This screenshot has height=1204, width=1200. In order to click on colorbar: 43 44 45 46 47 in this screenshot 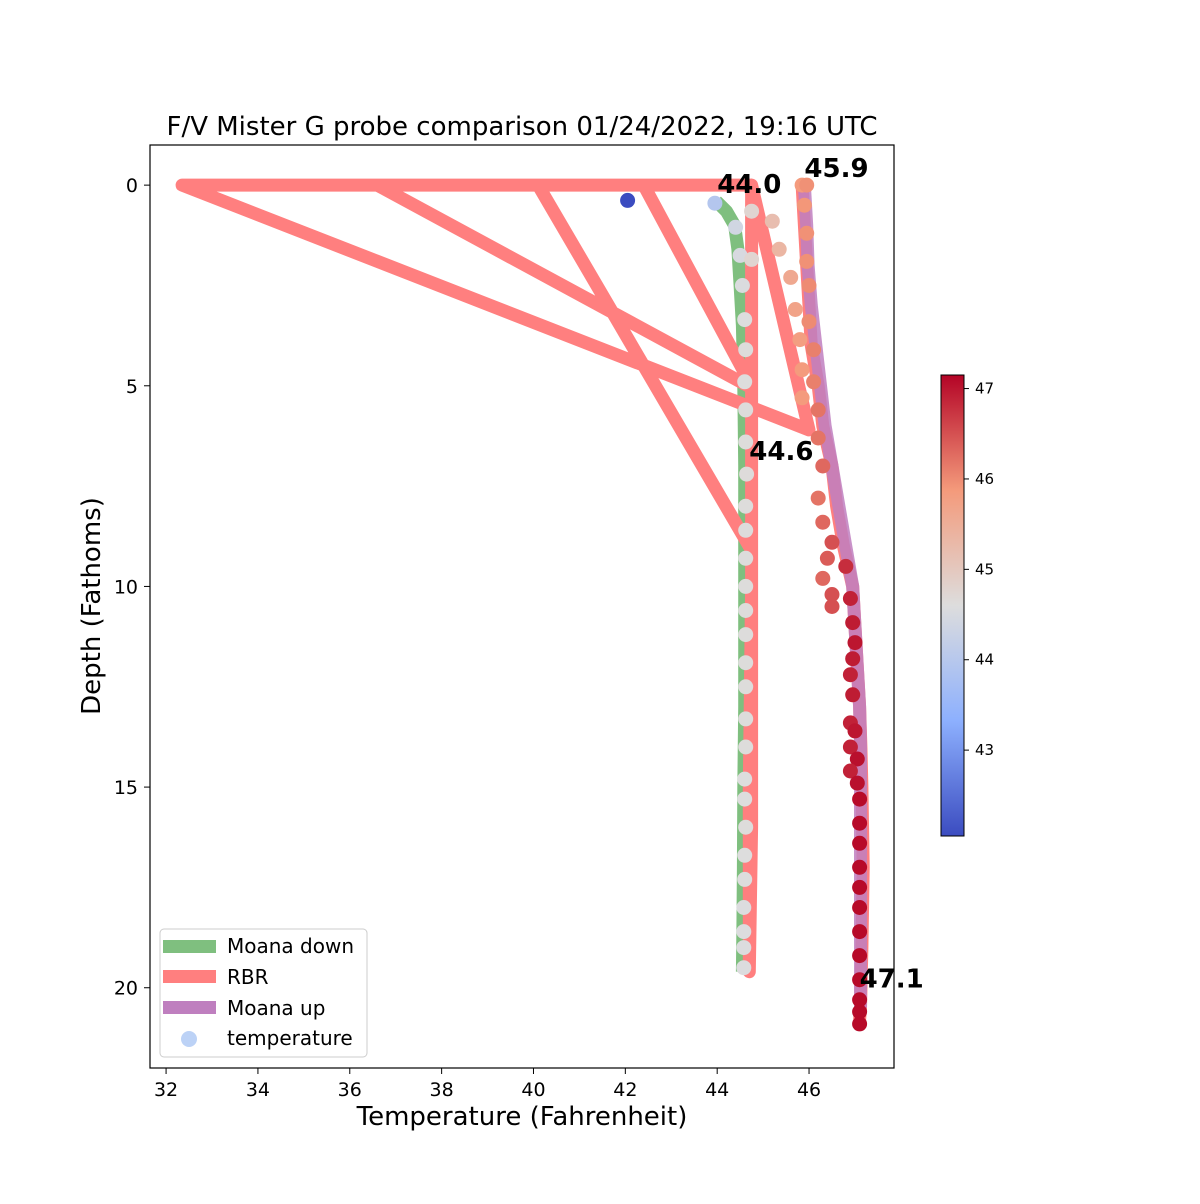, I will do `click(967, 605)`.